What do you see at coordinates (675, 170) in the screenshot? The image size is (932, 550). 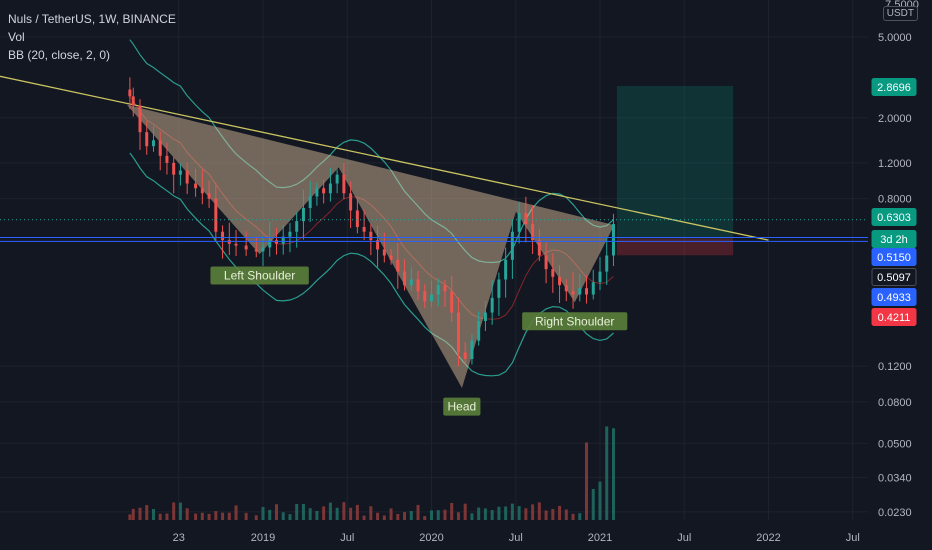 I see `long-position-zones` at bounding box center [675, 170].